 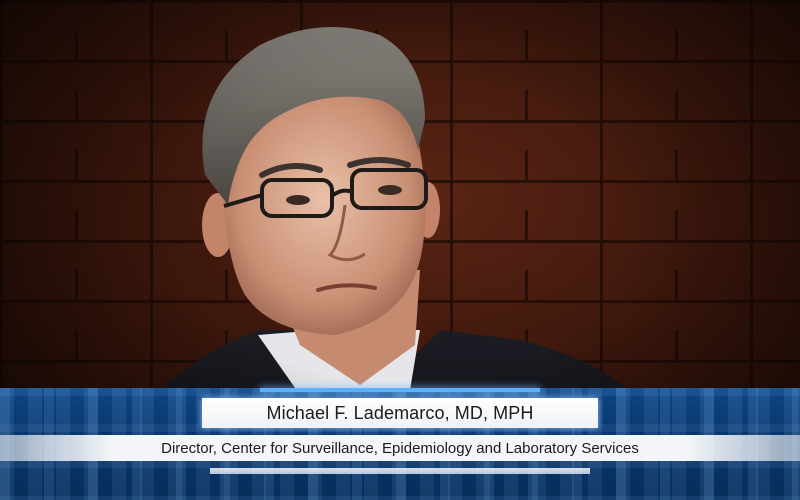 I want to click on speaker-name: Michael F. Lademarco, MD, MPH, so click(x=400, y=412).